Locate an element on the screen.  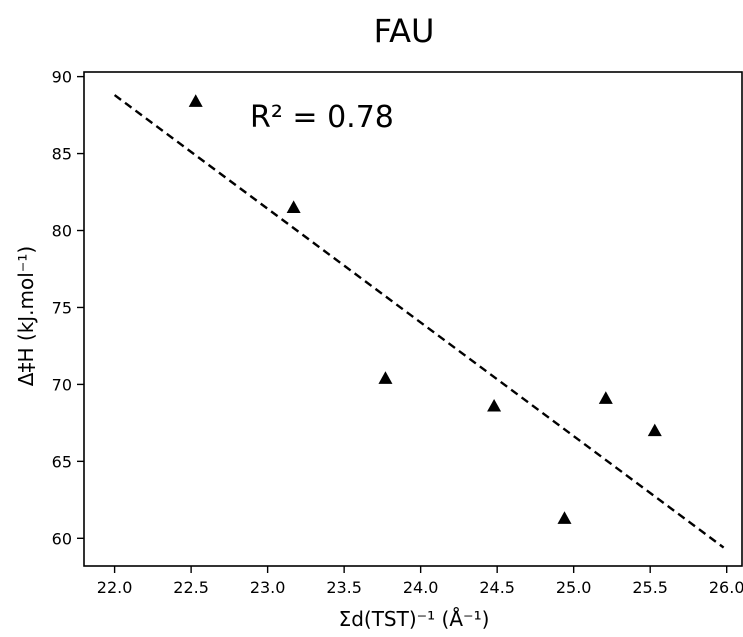
y-tick-label: 85 is located at coordinates (62, 154).